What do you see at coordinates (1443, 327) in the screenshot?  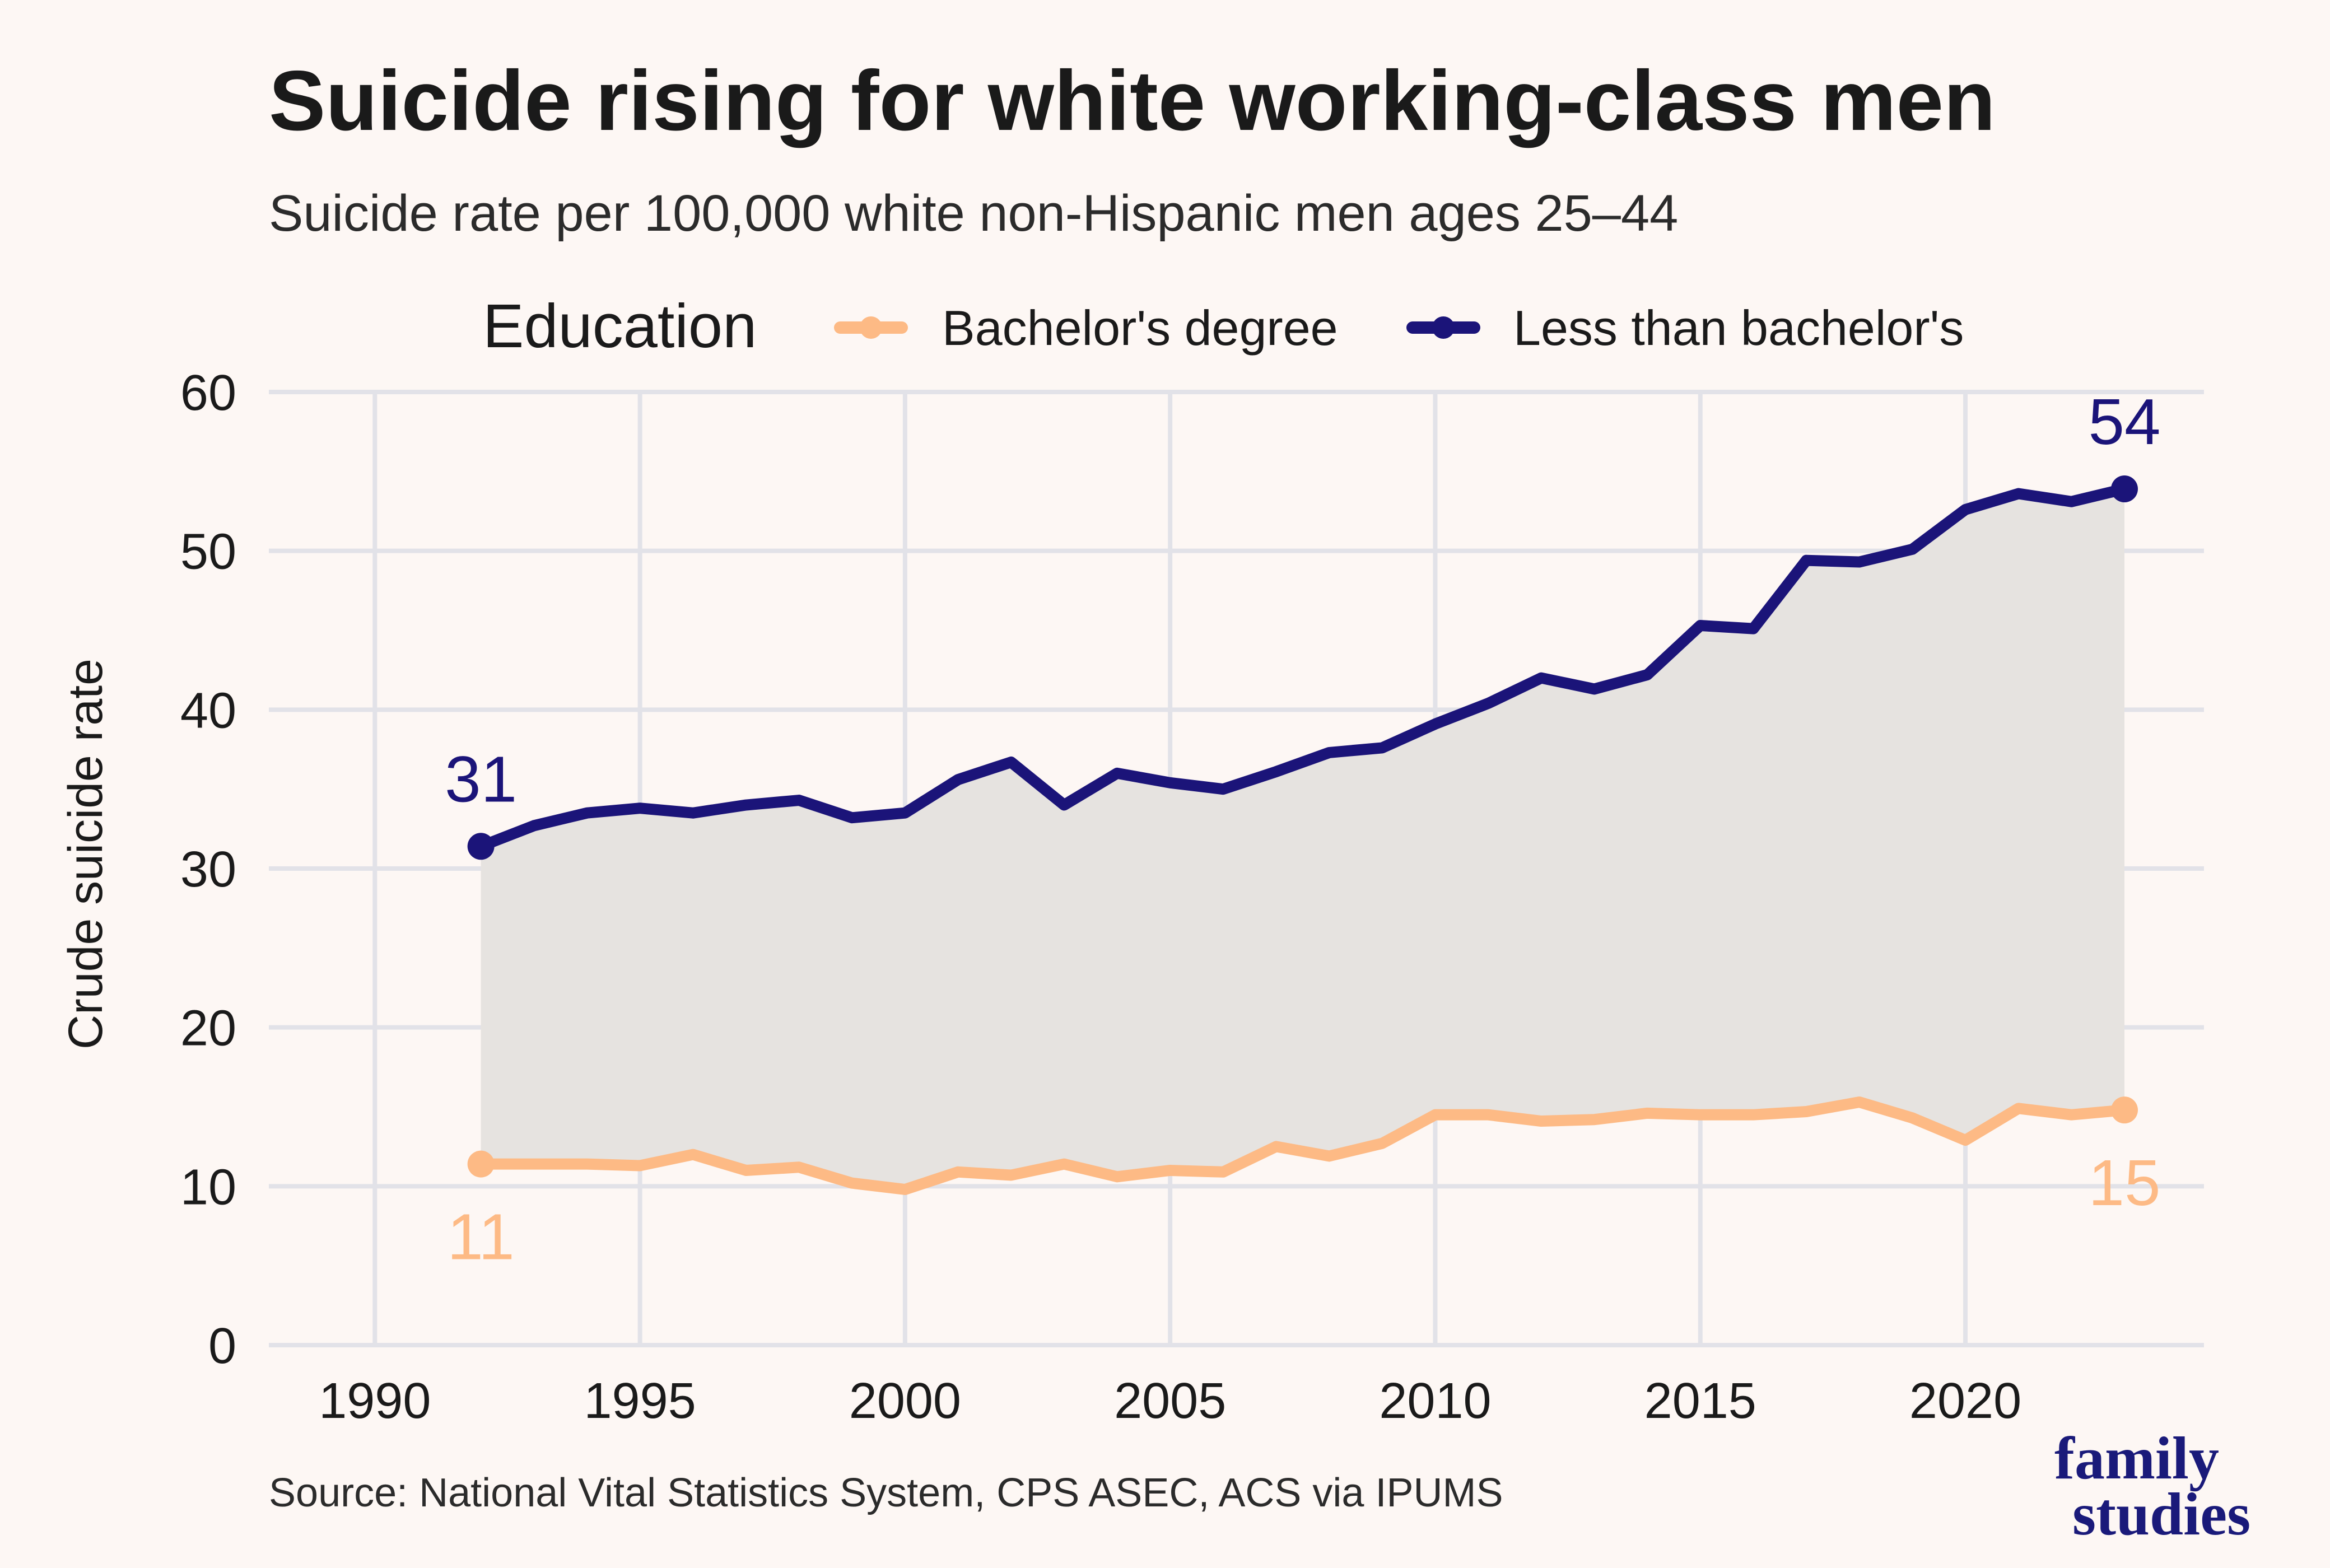 I see `legend-marker-less-than-bachelors` at bounding box center [1443, 327].